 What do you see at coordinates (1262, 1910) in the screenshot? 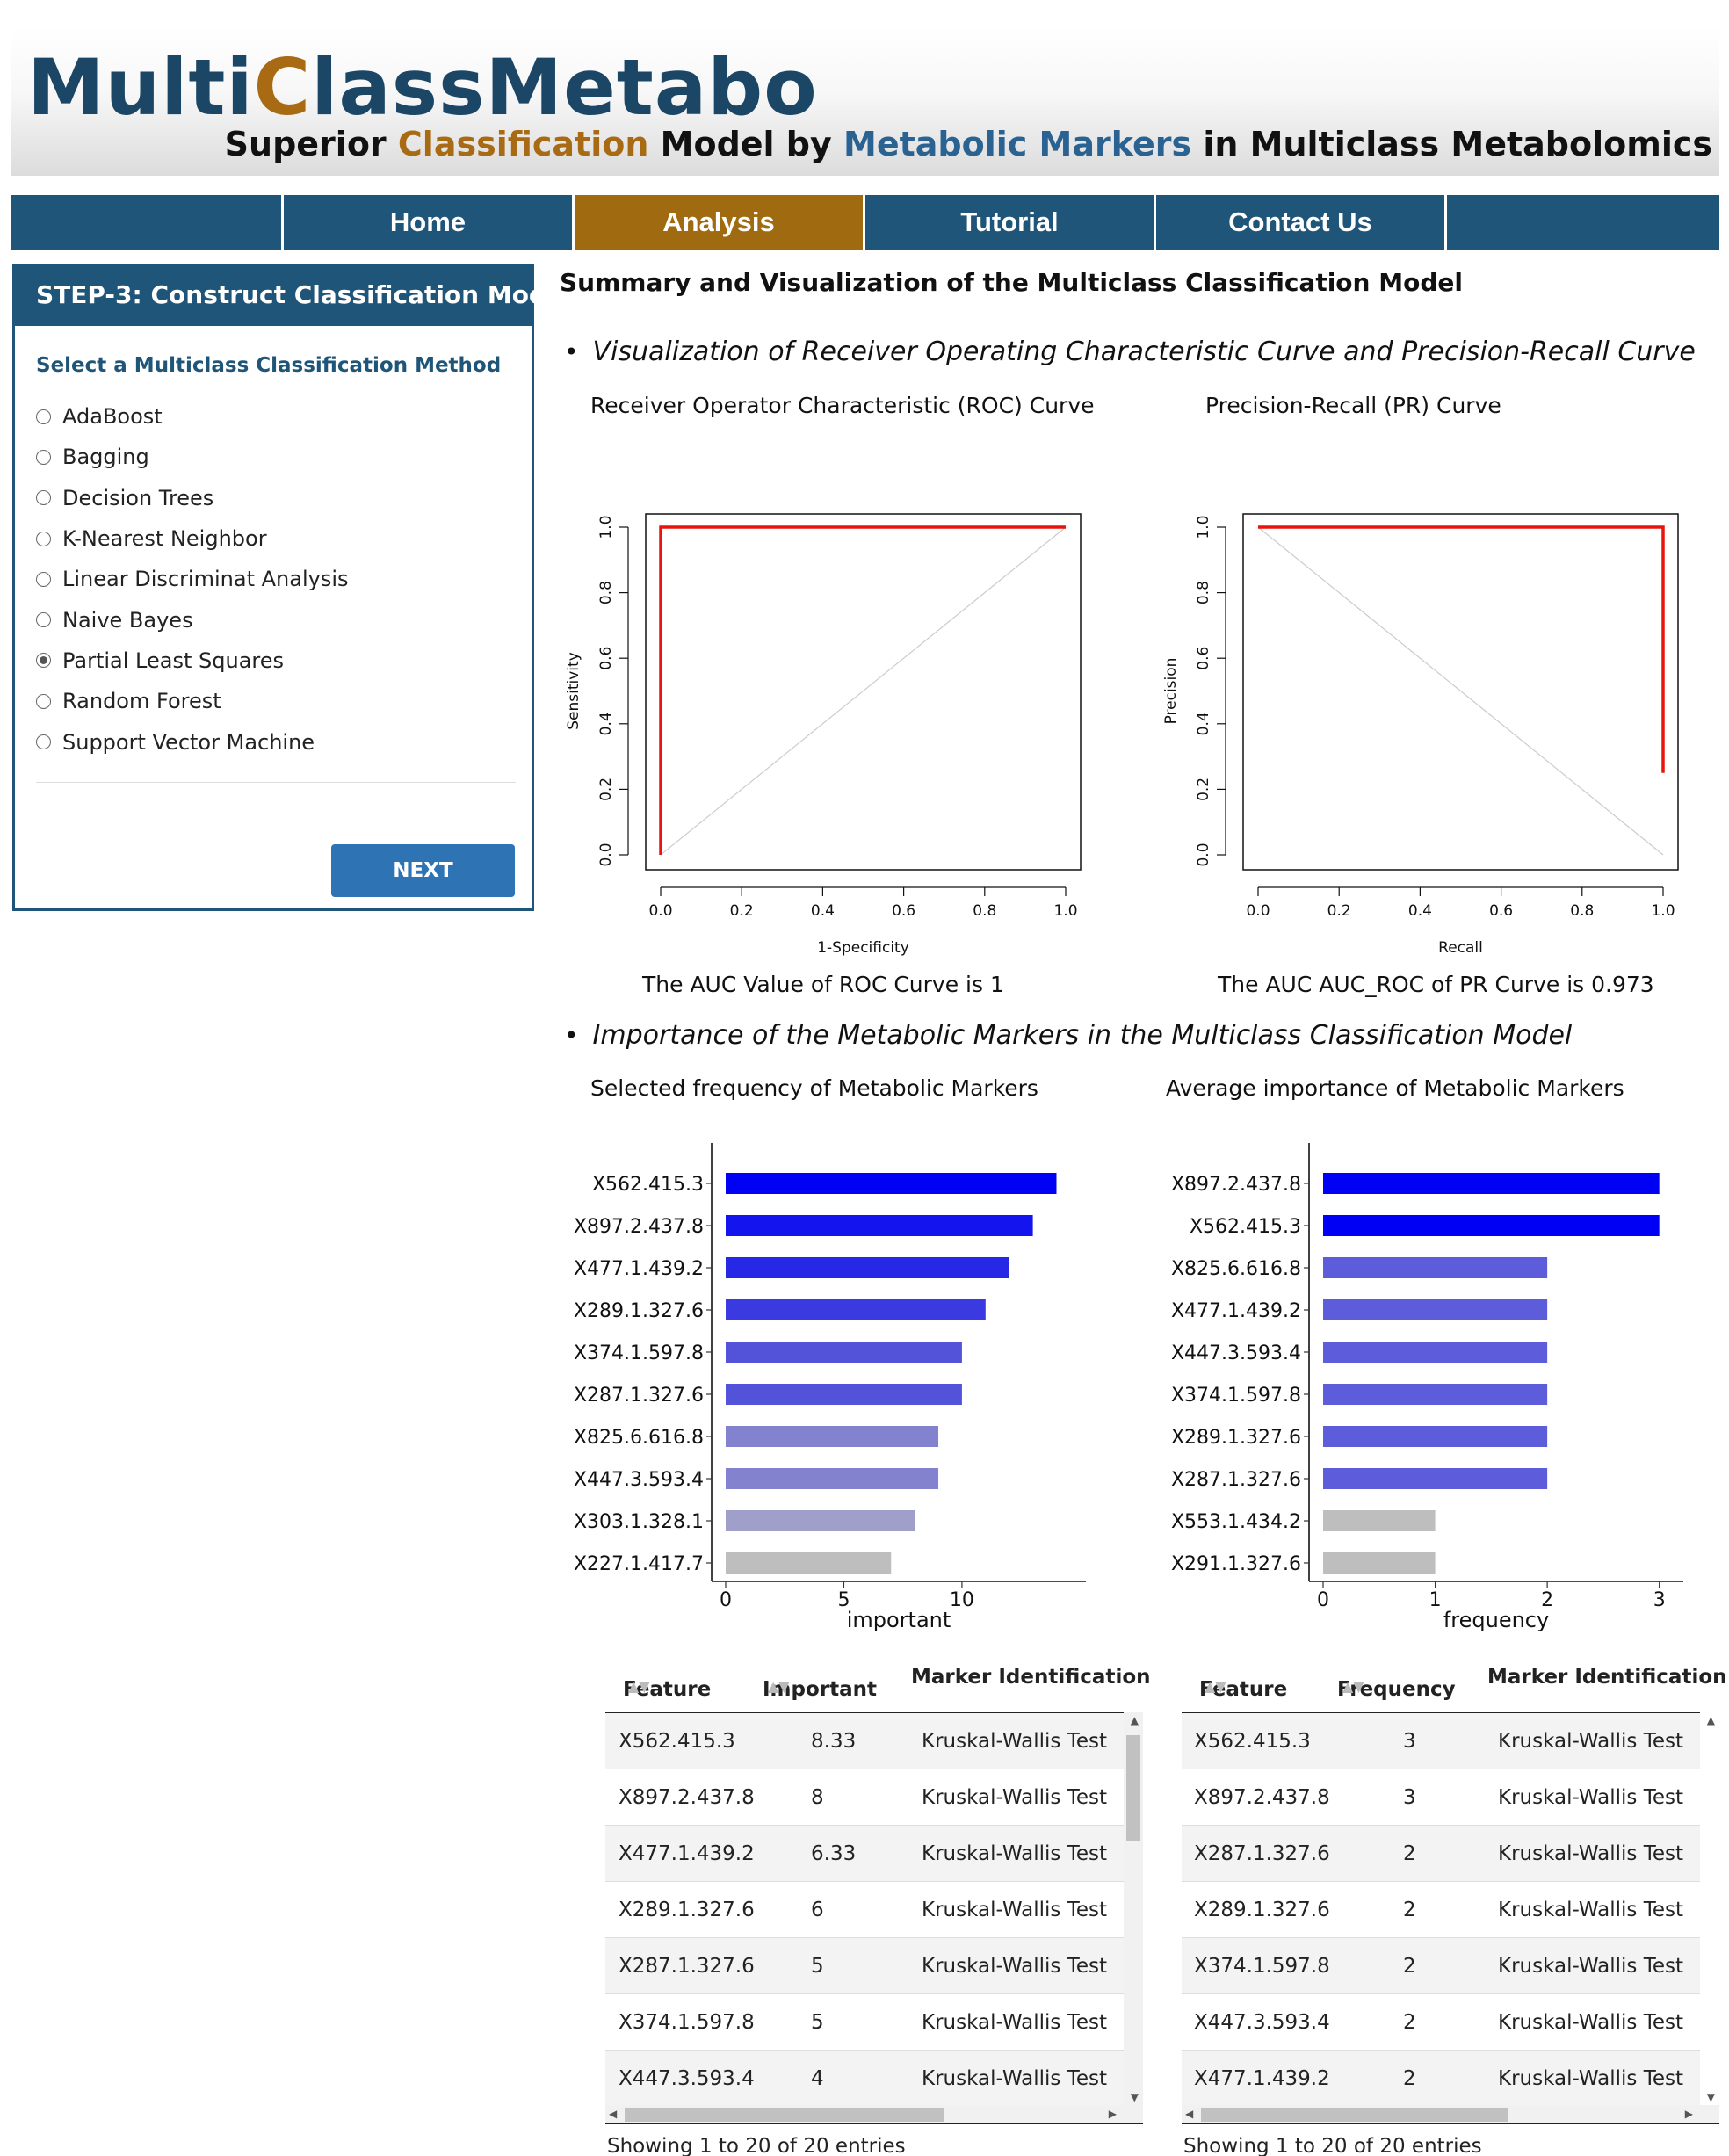
I see `cell-feature: X289.1.327.6` at bounding box center [1262, 1910].